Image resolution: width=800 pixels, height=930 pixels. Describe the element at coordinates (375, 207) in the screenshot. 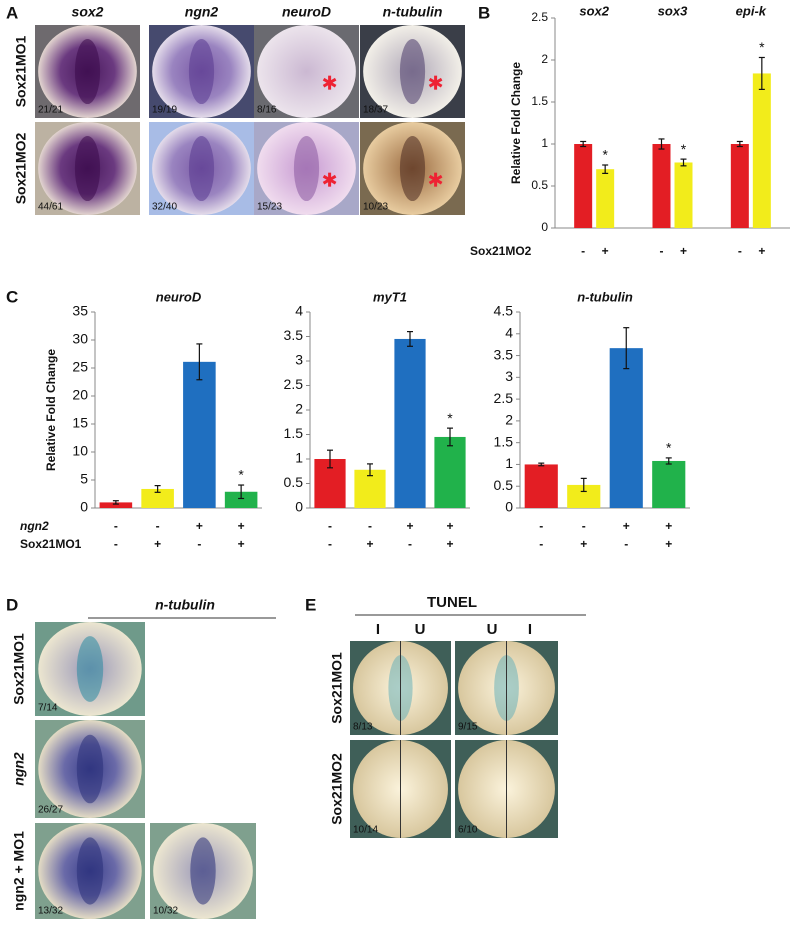

I see `count-label: 10/23` at that location.